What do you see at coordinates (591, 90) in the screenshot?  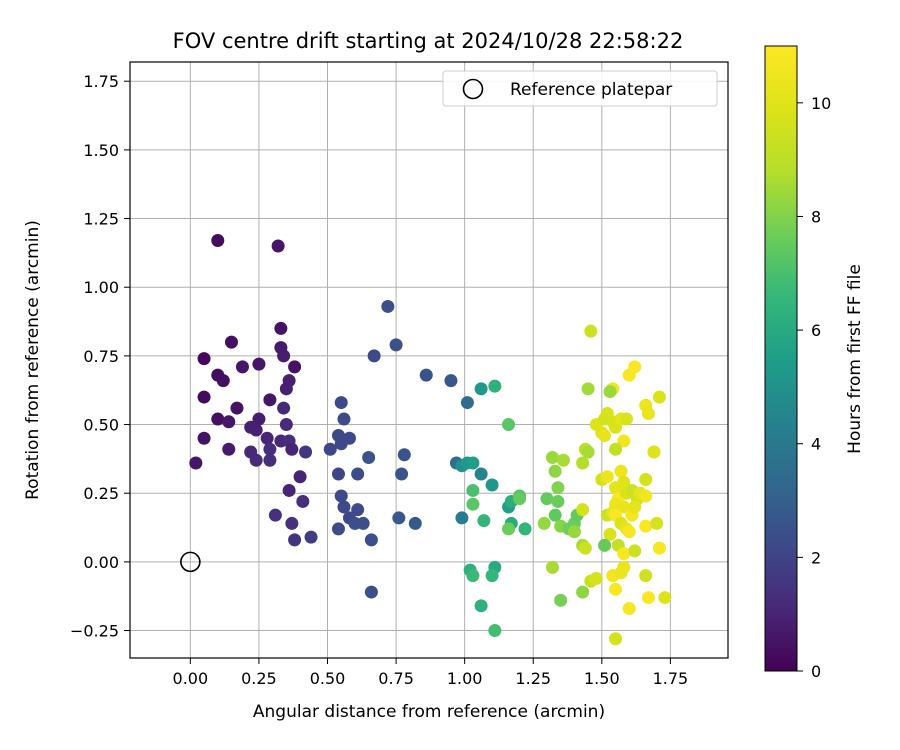 I see `legend-label: Reference platepar` at bounding box center [591, 90].